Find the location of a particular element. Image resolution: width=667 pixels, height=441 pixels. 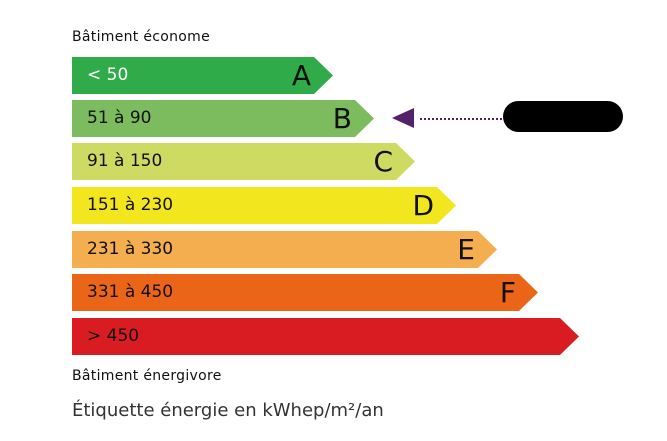

class-range: 91 à 150 is located at coordinates (125, 161).